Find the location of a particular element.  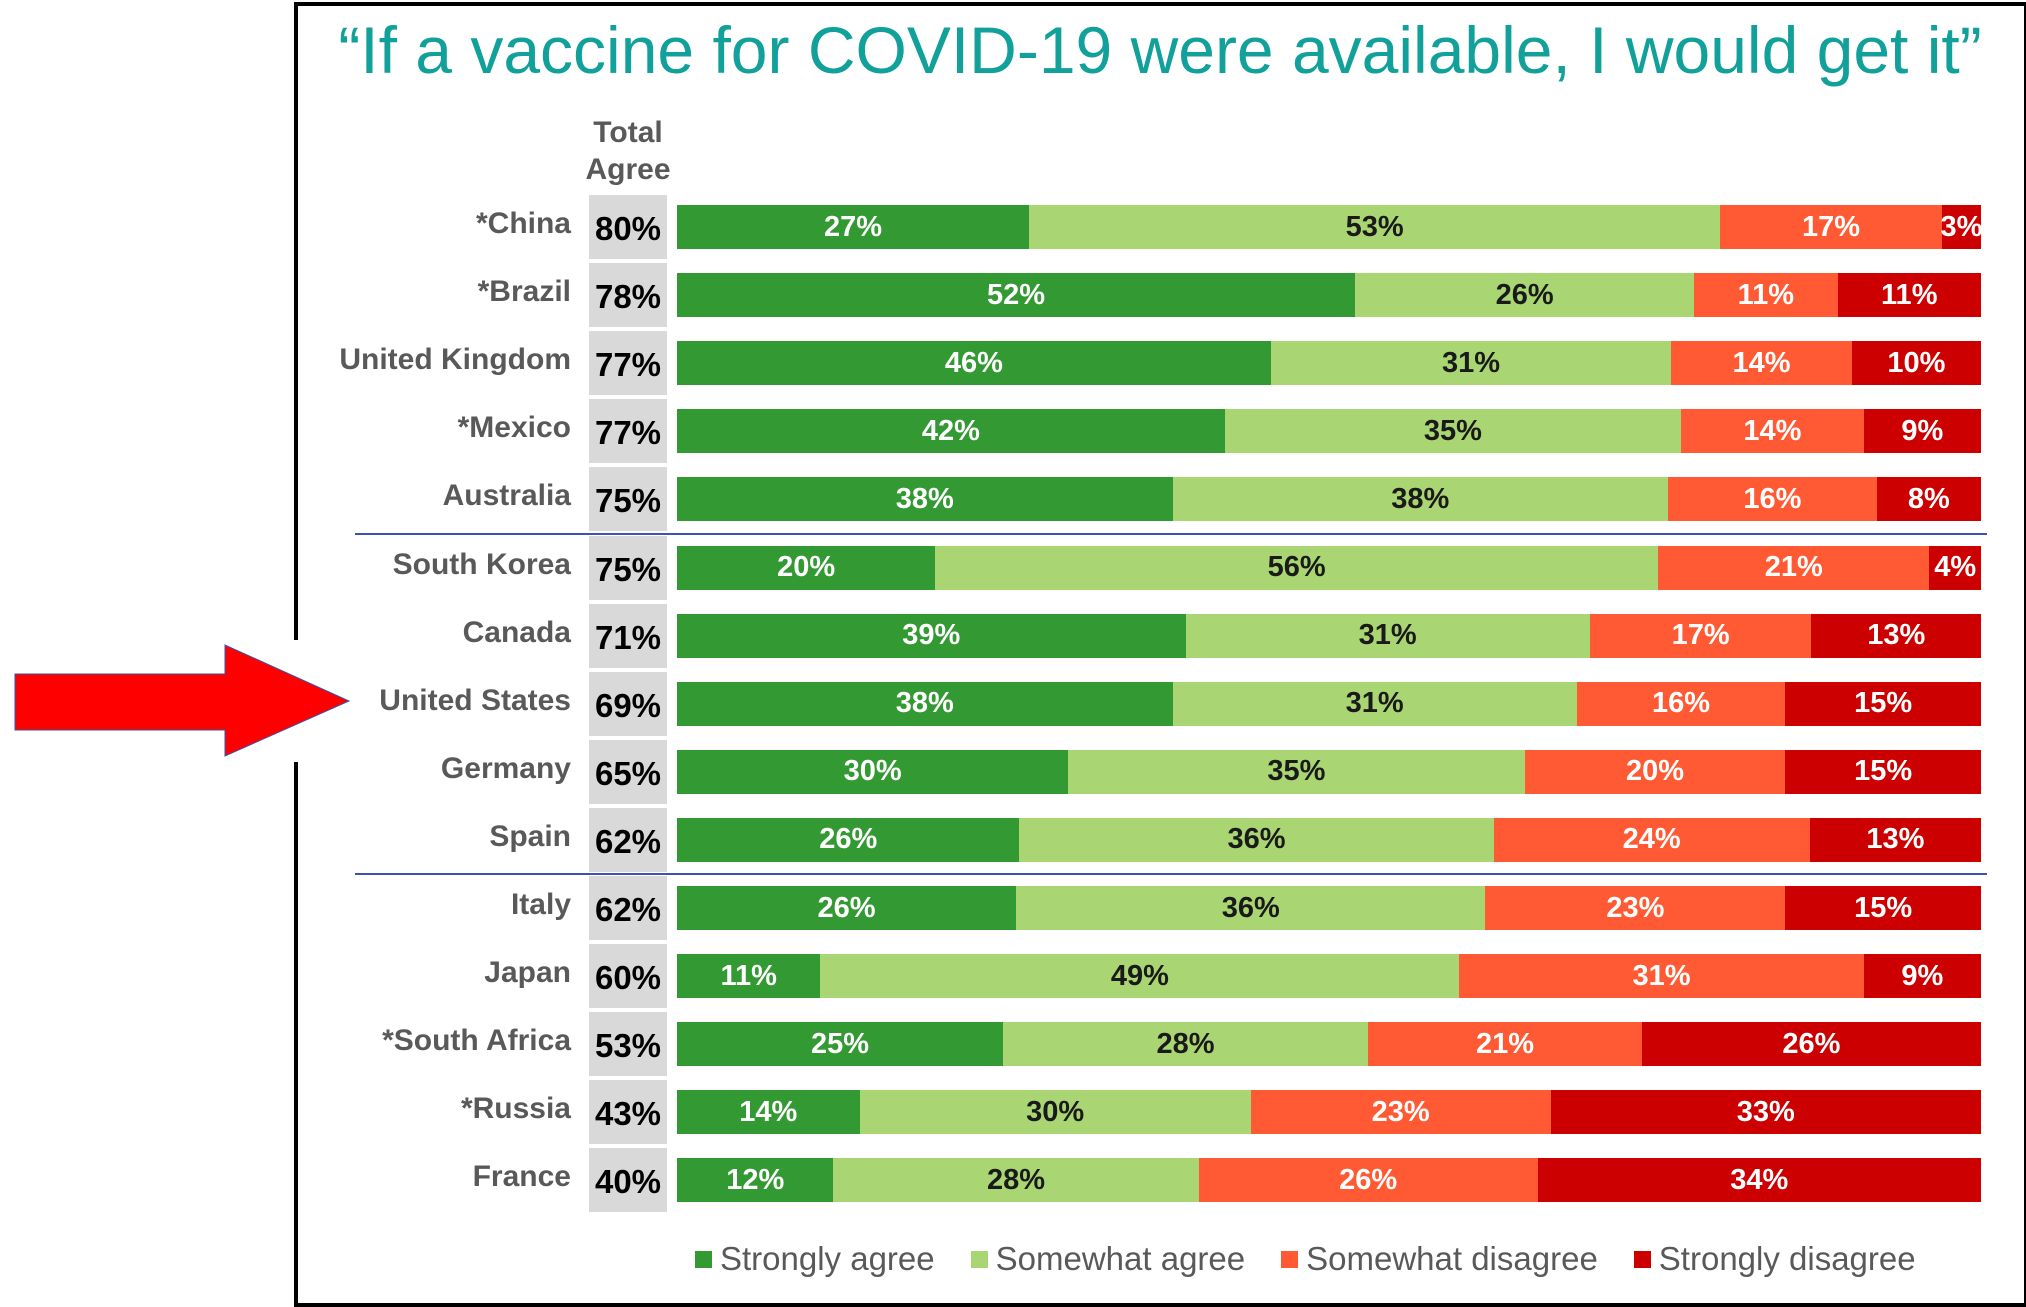

bar-segment-strongly-disagree: 33% is located at coordinates (1765, 1112).